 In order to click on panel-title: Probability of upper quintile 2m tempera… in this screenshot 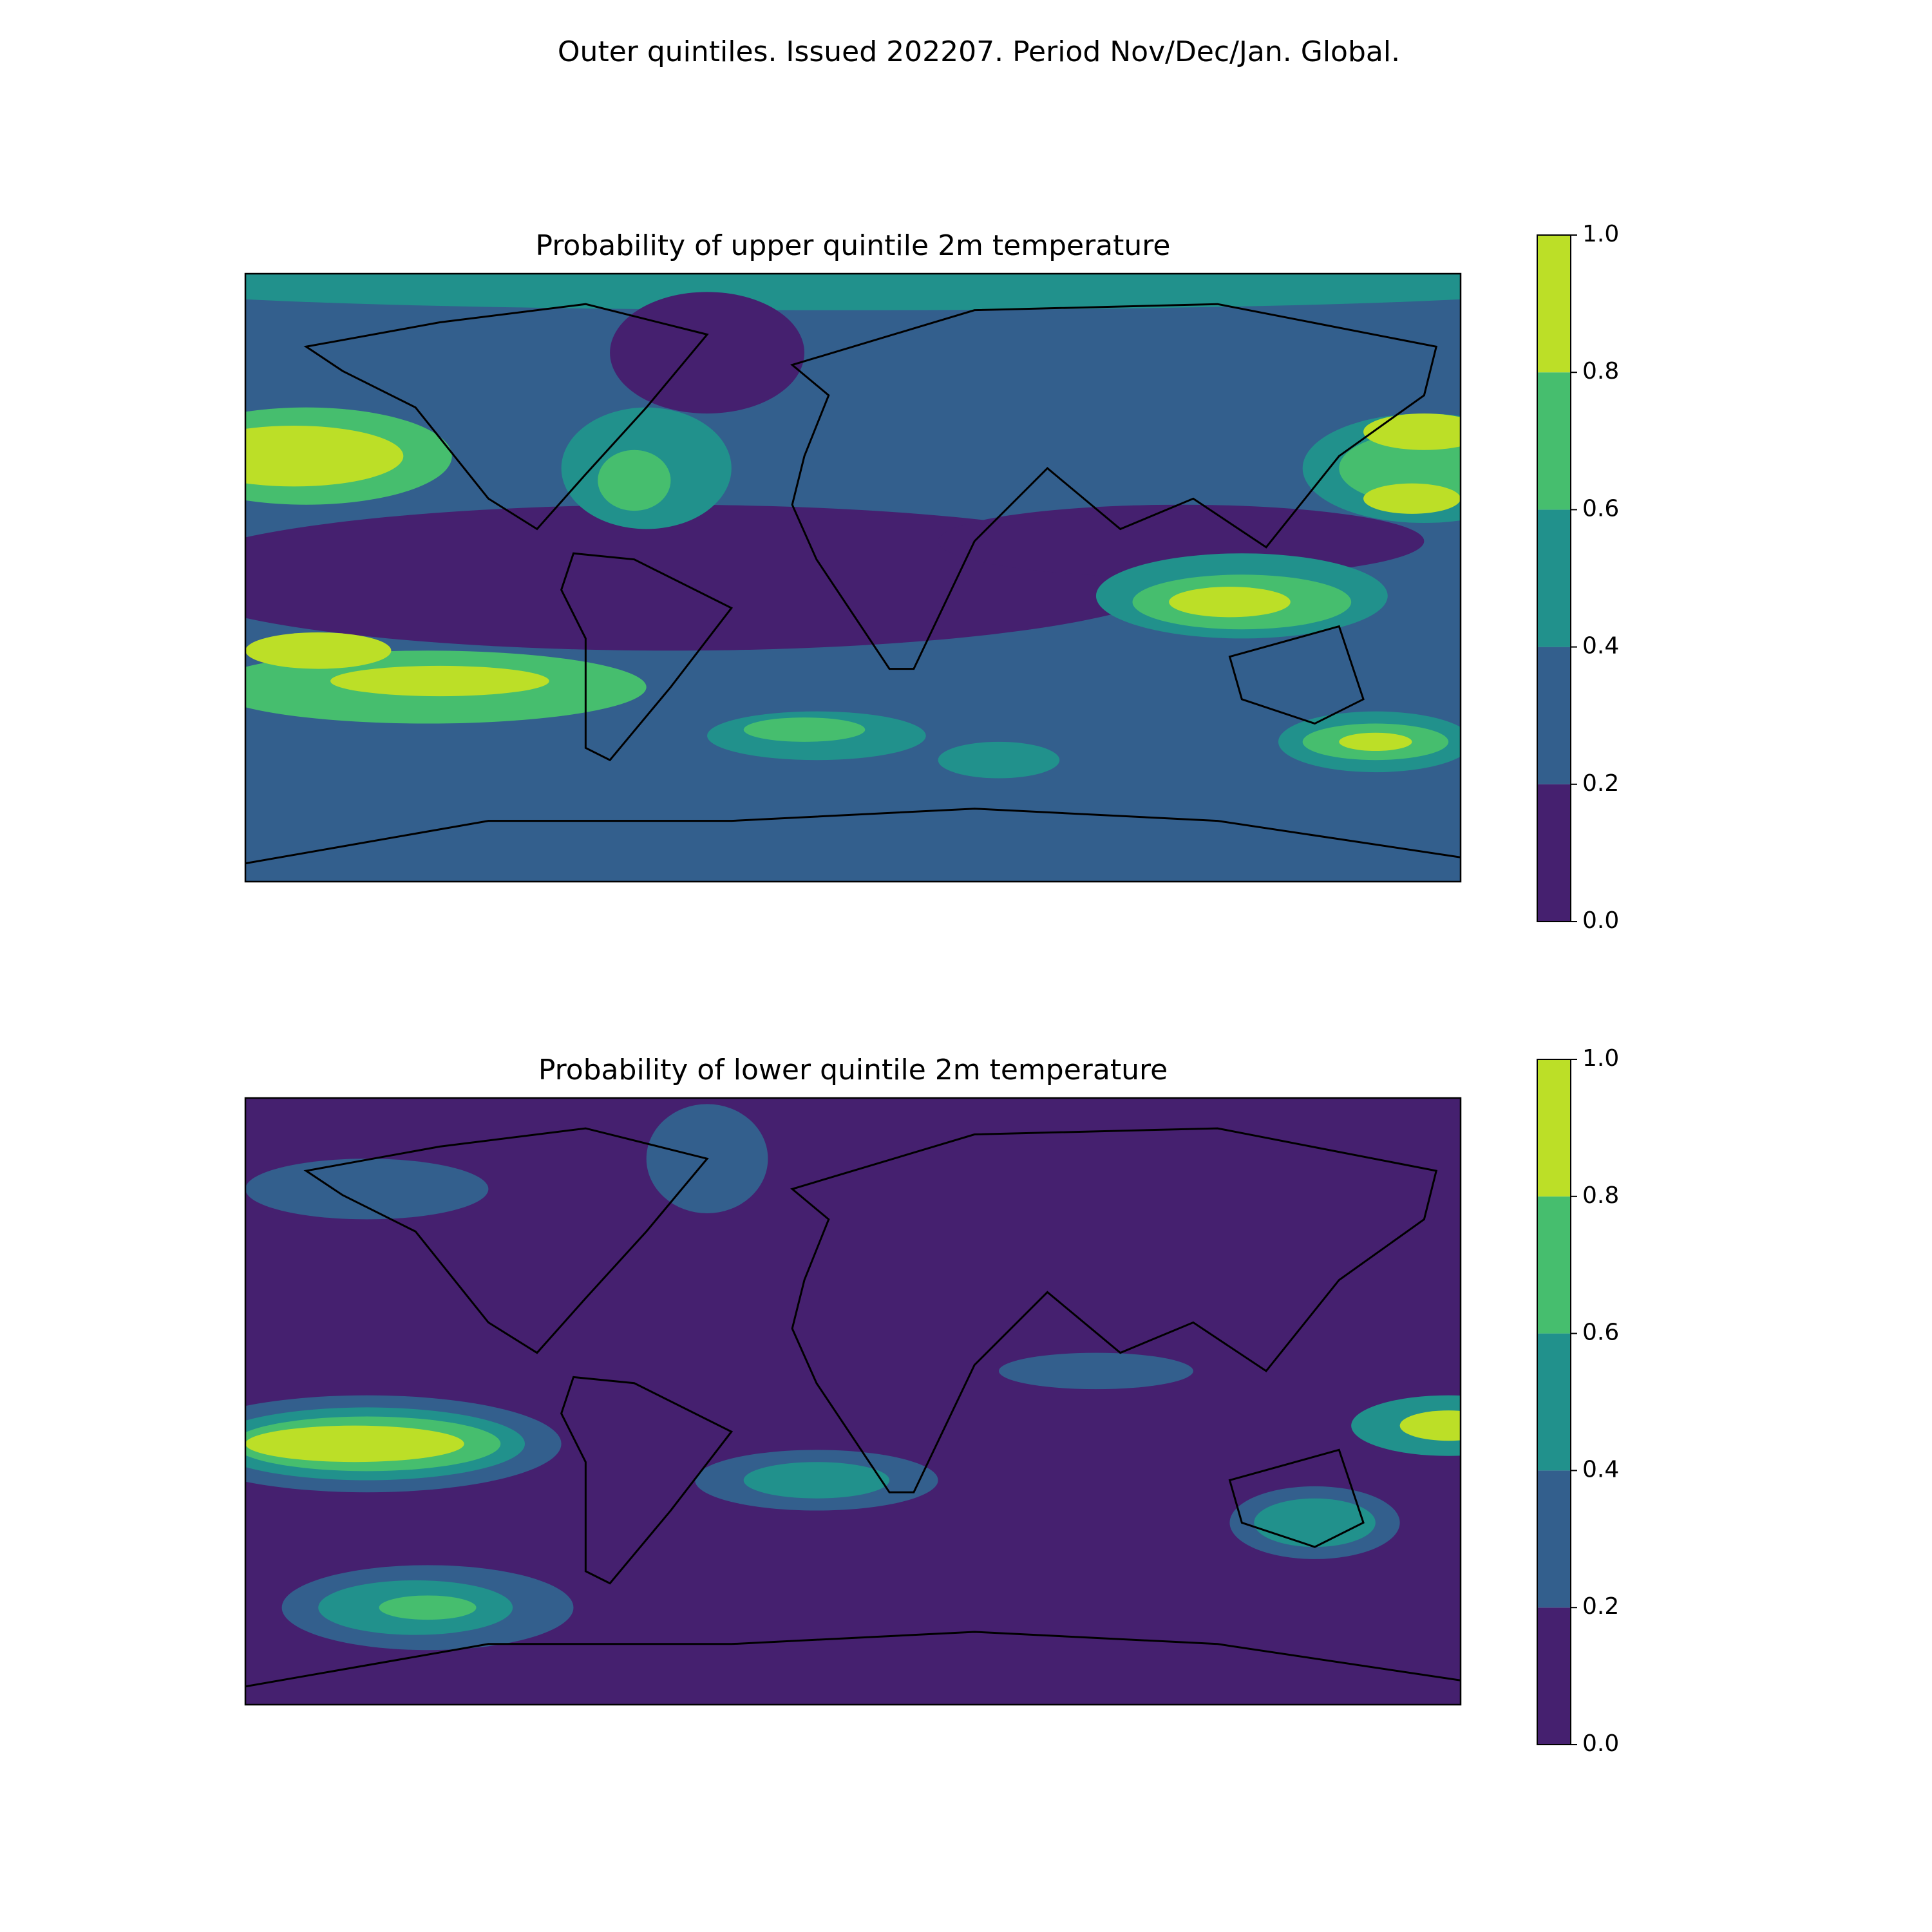, I will do `click(853, 246)`.